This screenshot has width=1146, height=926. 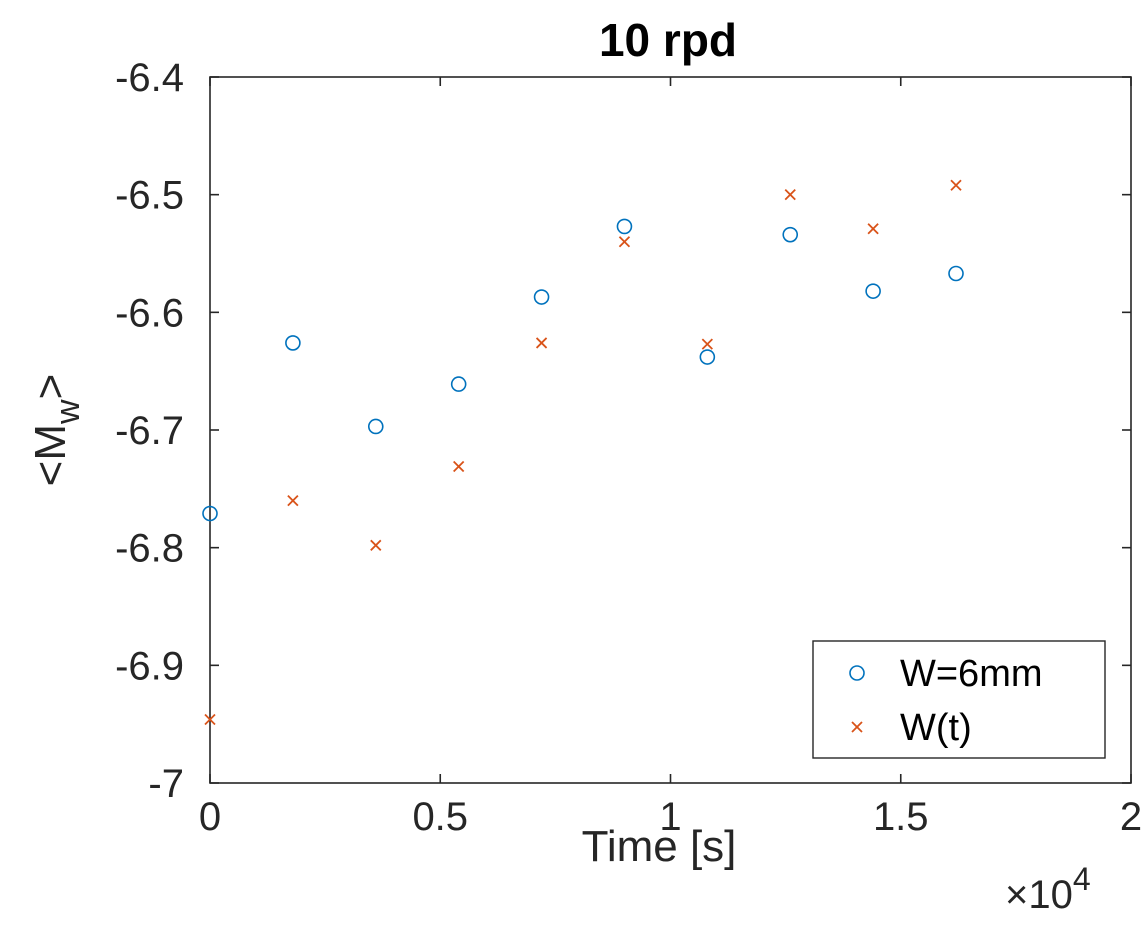 What do you see at coordinates (946, 701) in the screenshot?
I see `legend-items: W=6mm W(t)` at bounding box center [946, 701].